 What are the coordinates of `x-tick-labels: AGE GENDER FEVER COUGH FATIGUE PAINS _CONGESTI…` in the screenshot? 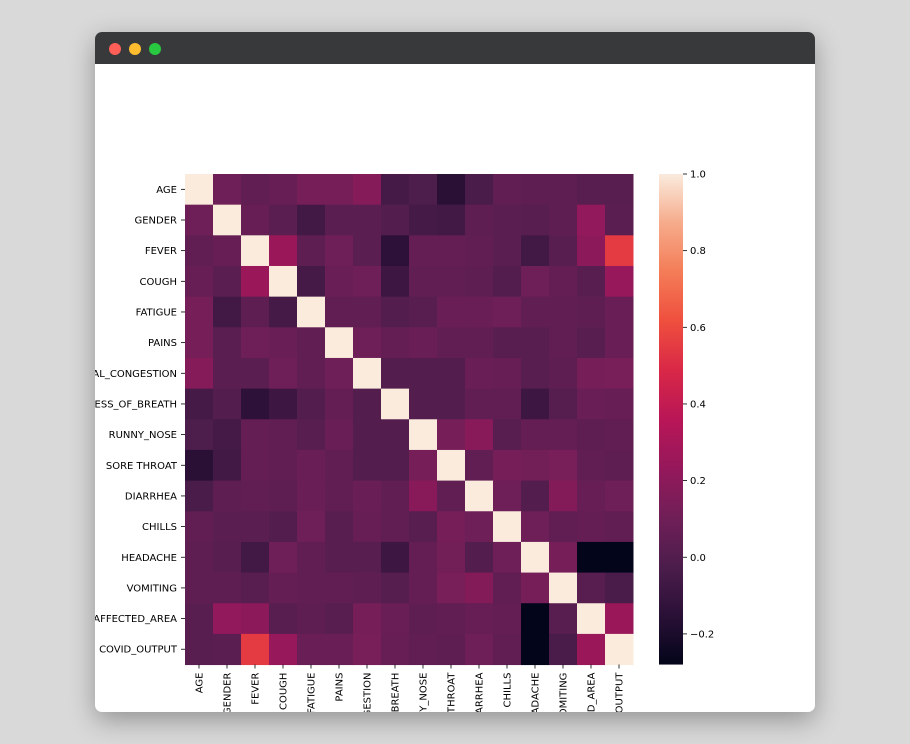 It's located at (410, 688).